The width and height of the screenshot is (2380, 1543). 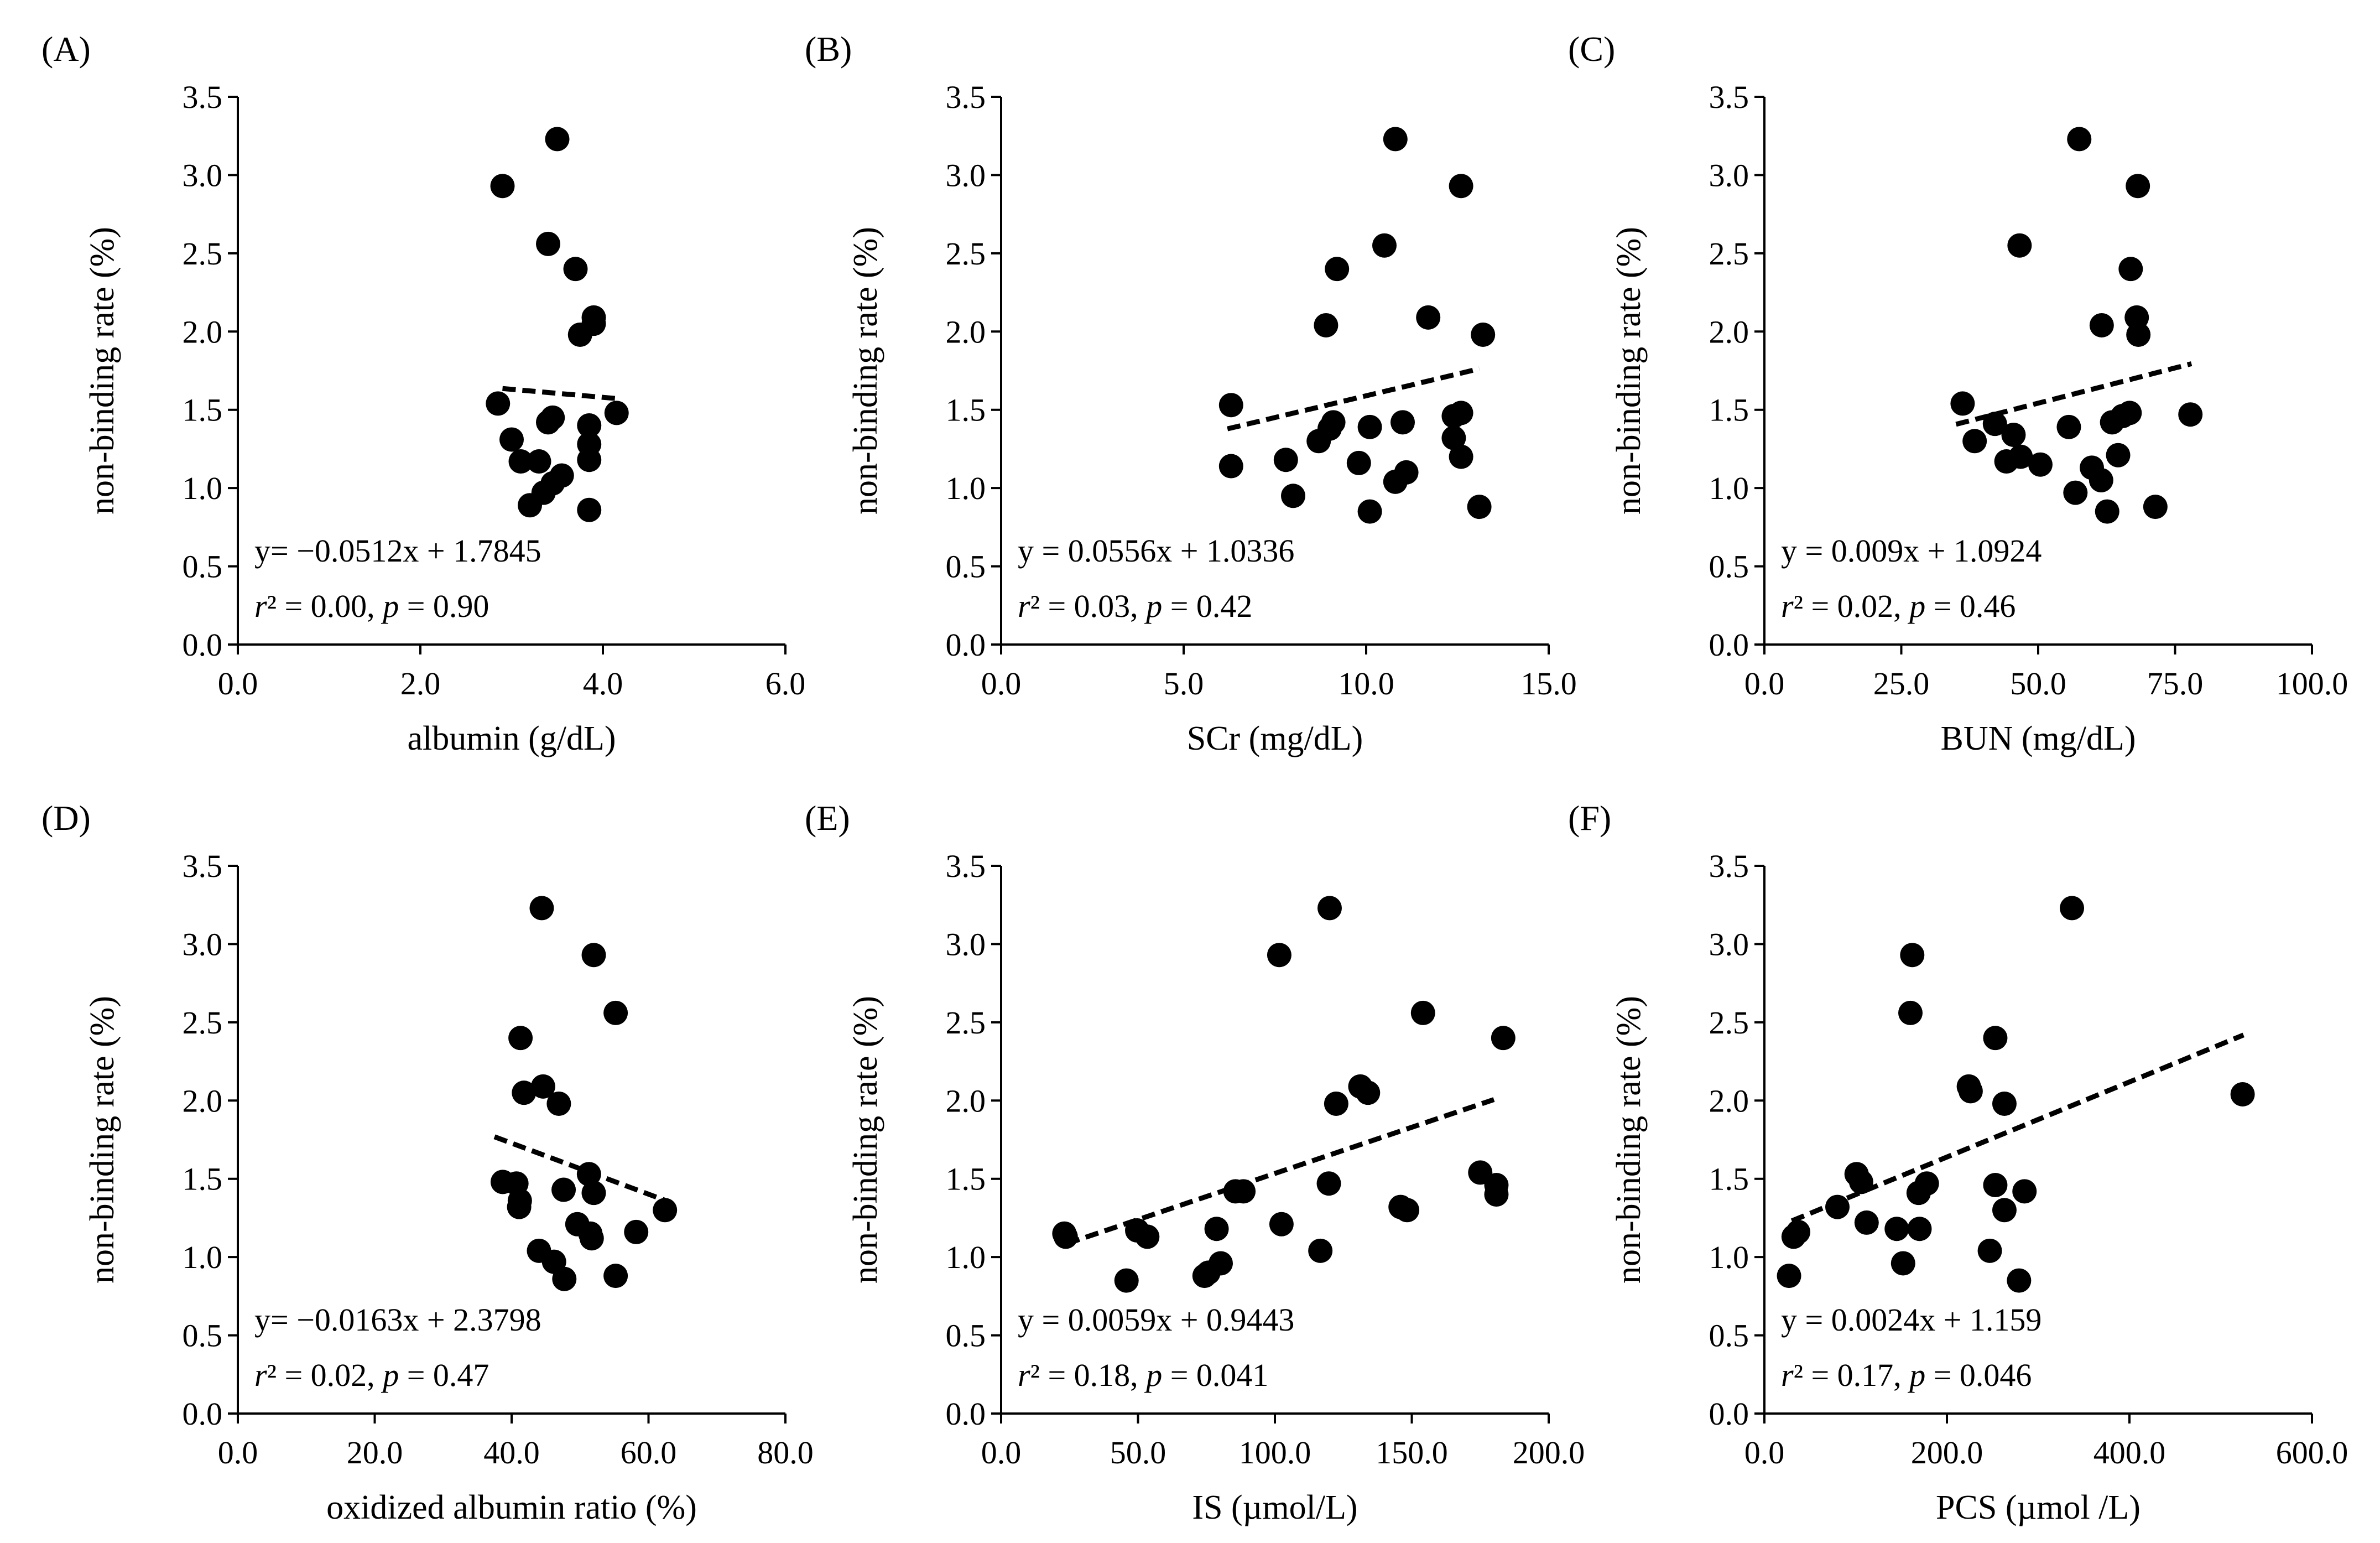 What do you see at coordinates (66, 818) in the screenshot?
I see `panel-label: (D)` at bounding box center [66, 818].